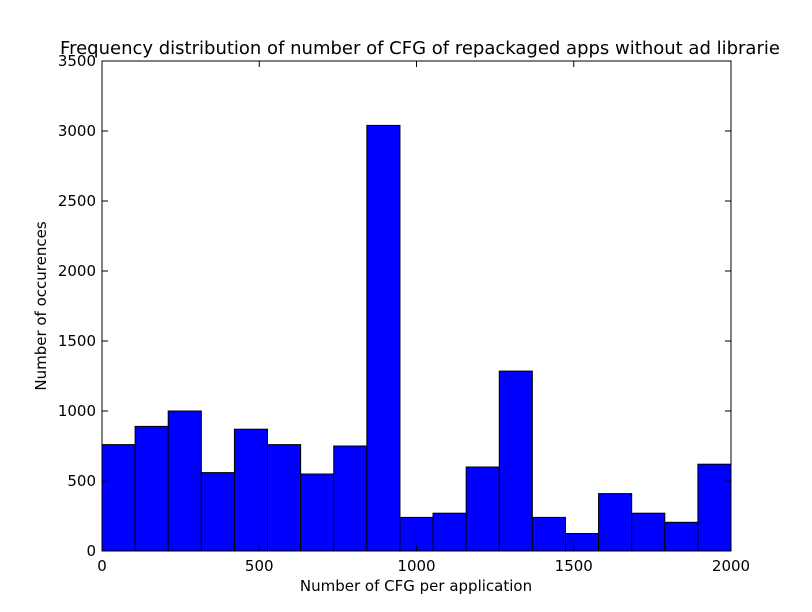 The height and width of the screenshot is (612, 812). I want to click on x-tick-label: 2000, so click(731, 566).